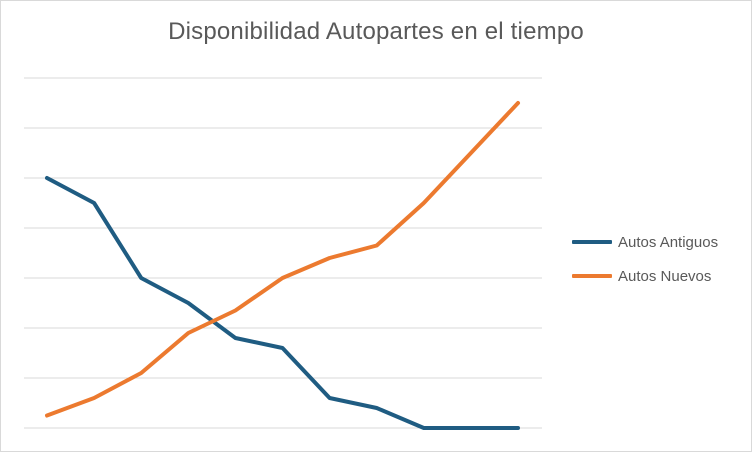 The width and height of the screenshot is (752, 452). What do you see at coordinates (592, 276) in the screenshot?
I see `legend-swatch-autos-nuevos` at bounding box center [592, 276].